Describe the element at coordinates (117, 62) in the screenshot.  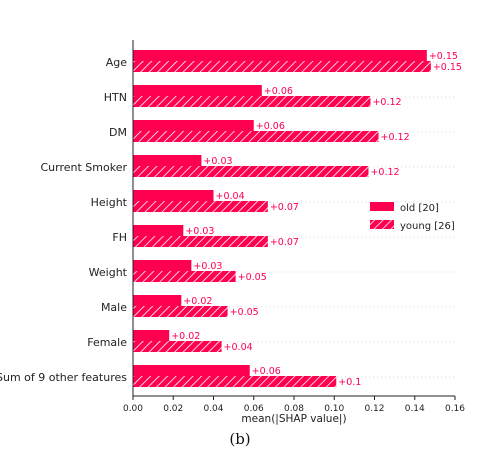
I see `y-tick-label: Age` at that location.